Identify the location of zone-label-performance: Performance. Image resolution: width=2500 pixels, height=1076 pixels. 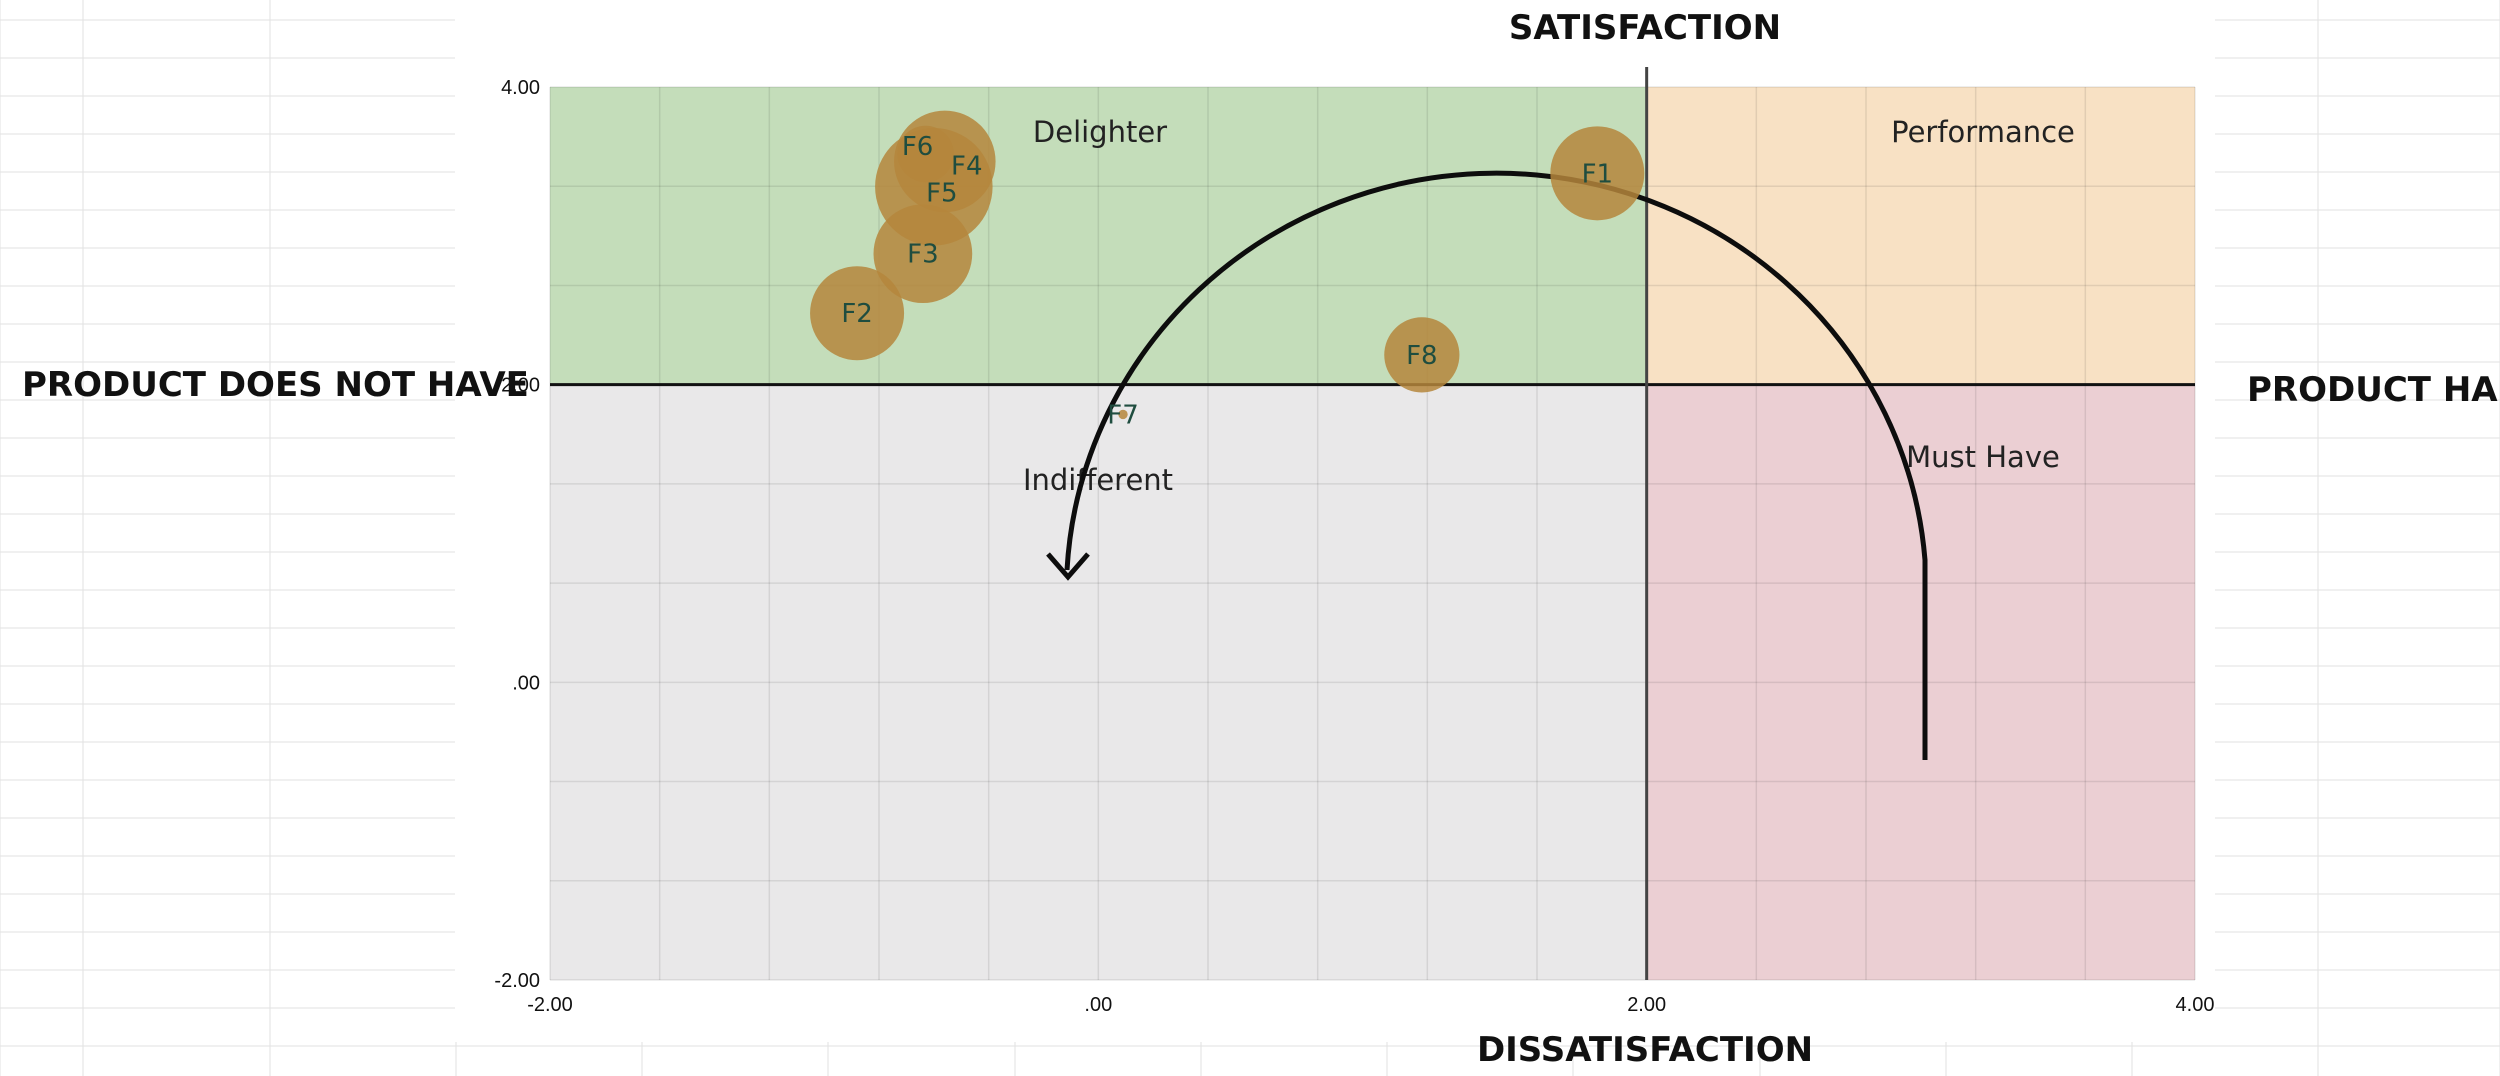
(1983, 132).